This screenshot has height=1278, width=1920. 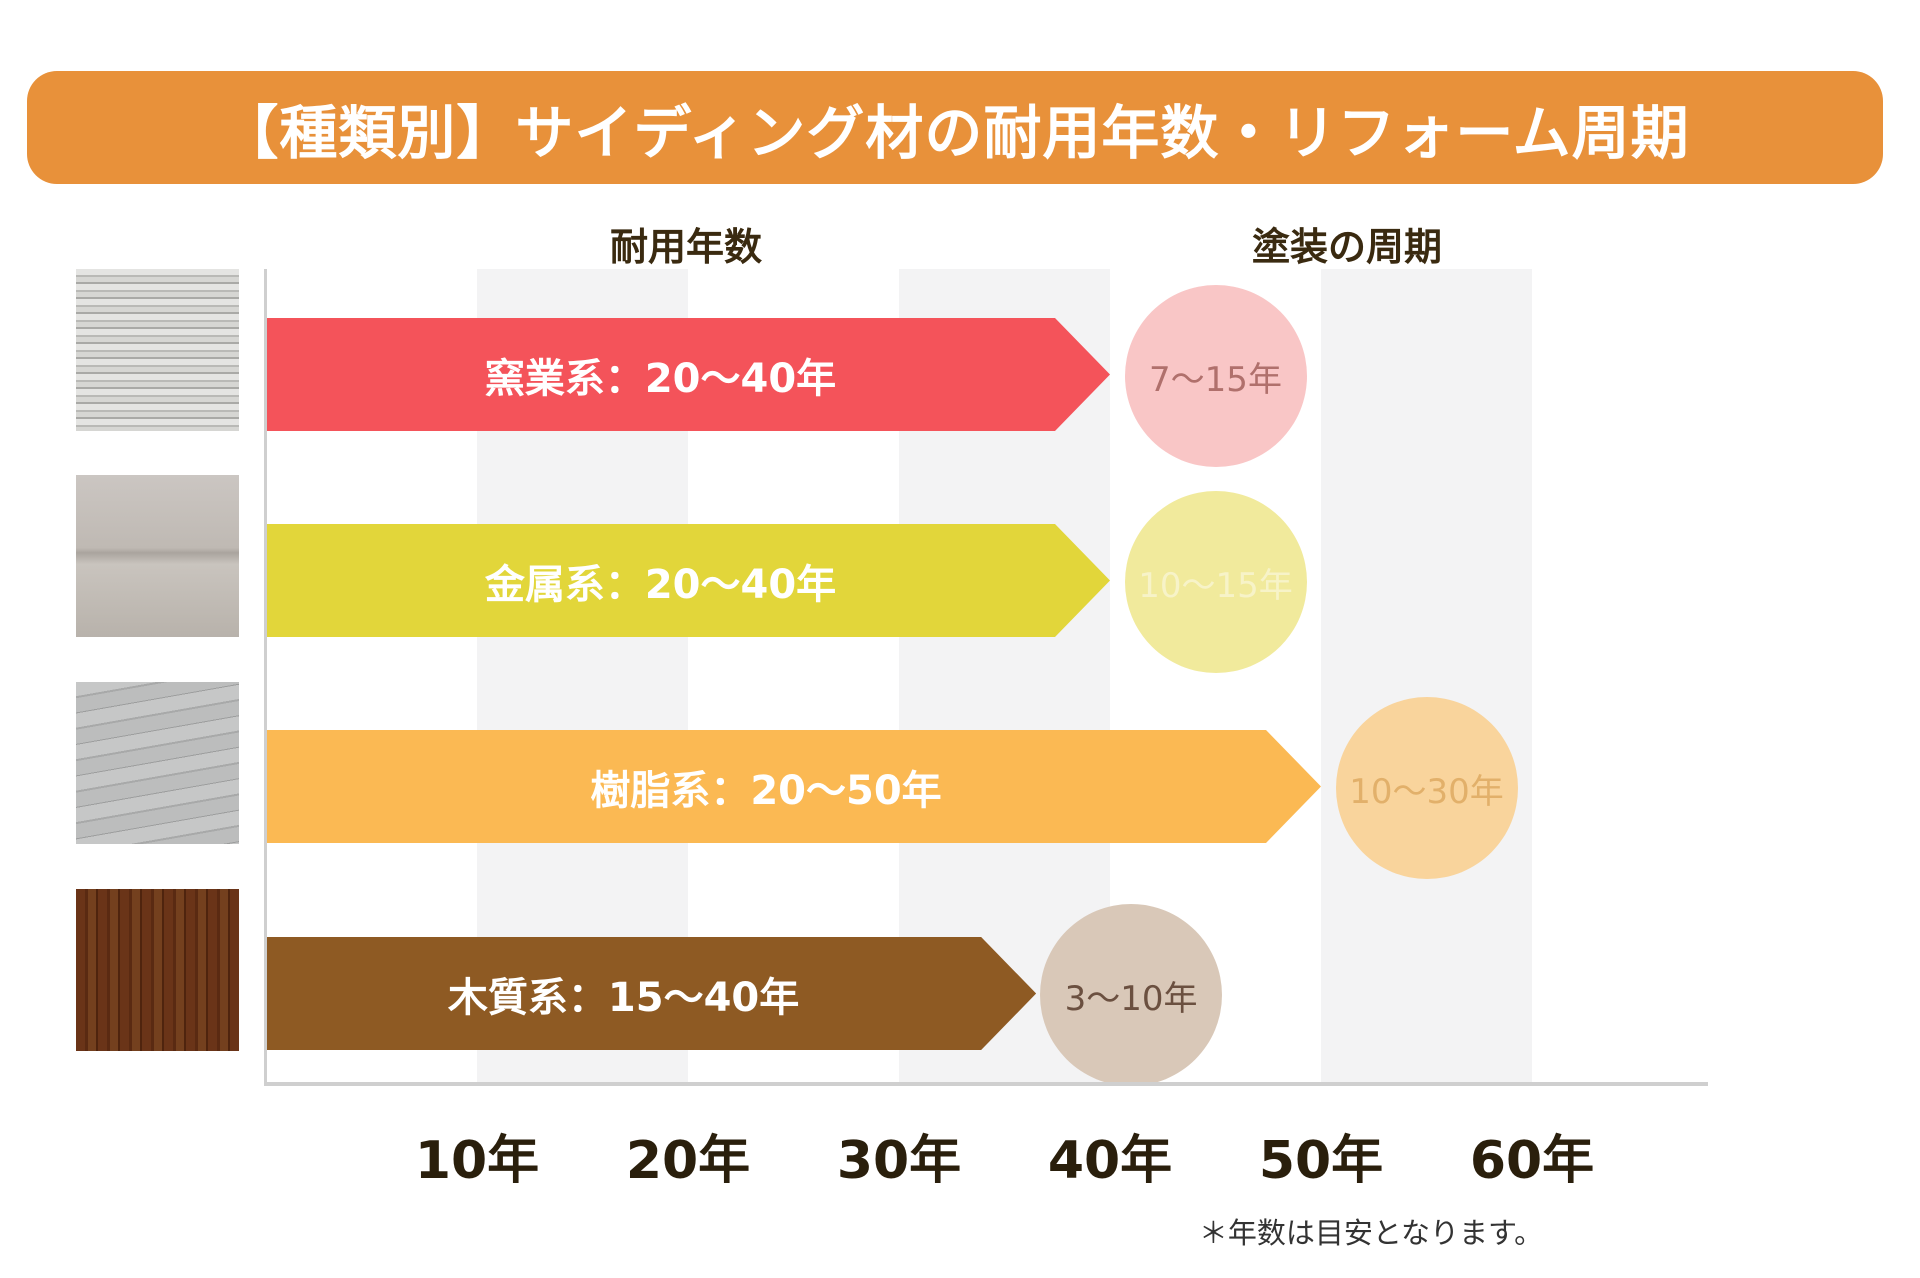 I want to click on bar-label: 木質系：15〜40年, so click(x=623, y=997).